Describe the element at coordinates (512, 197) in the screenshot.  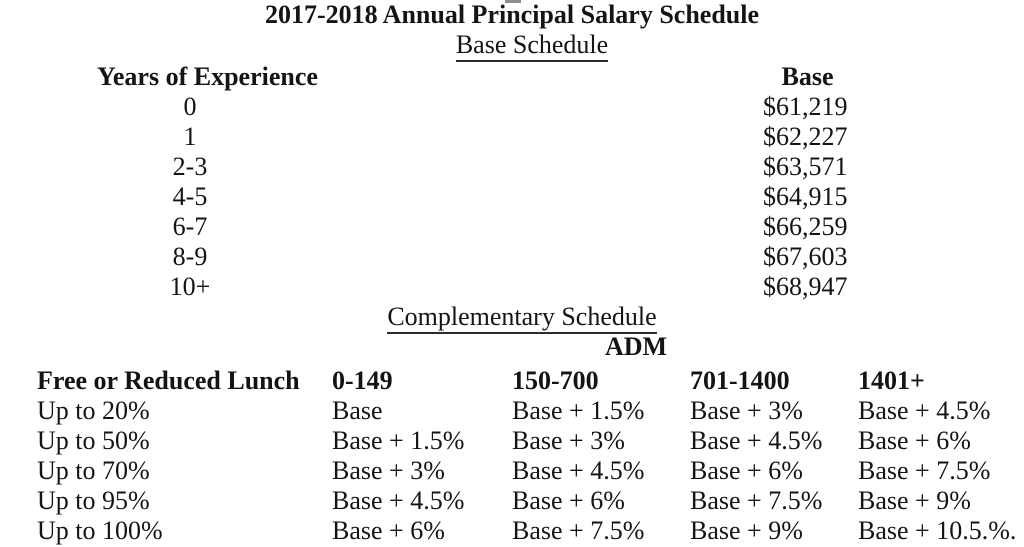
I see `table-row: 4-5 $64,915` at that location.